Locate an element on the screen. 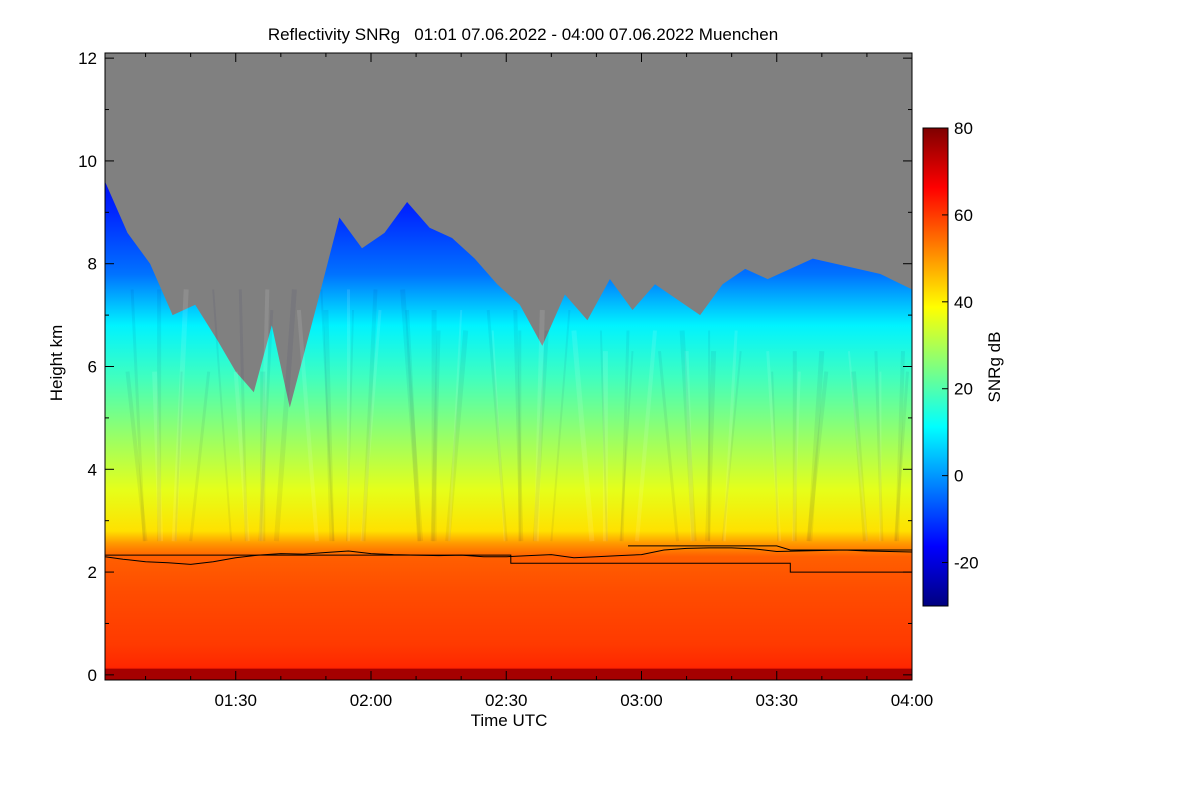 Image resolution: width=1200 pixels, height=800 pixels. y-tick-label: 8 is located at coordinates (92, 264).